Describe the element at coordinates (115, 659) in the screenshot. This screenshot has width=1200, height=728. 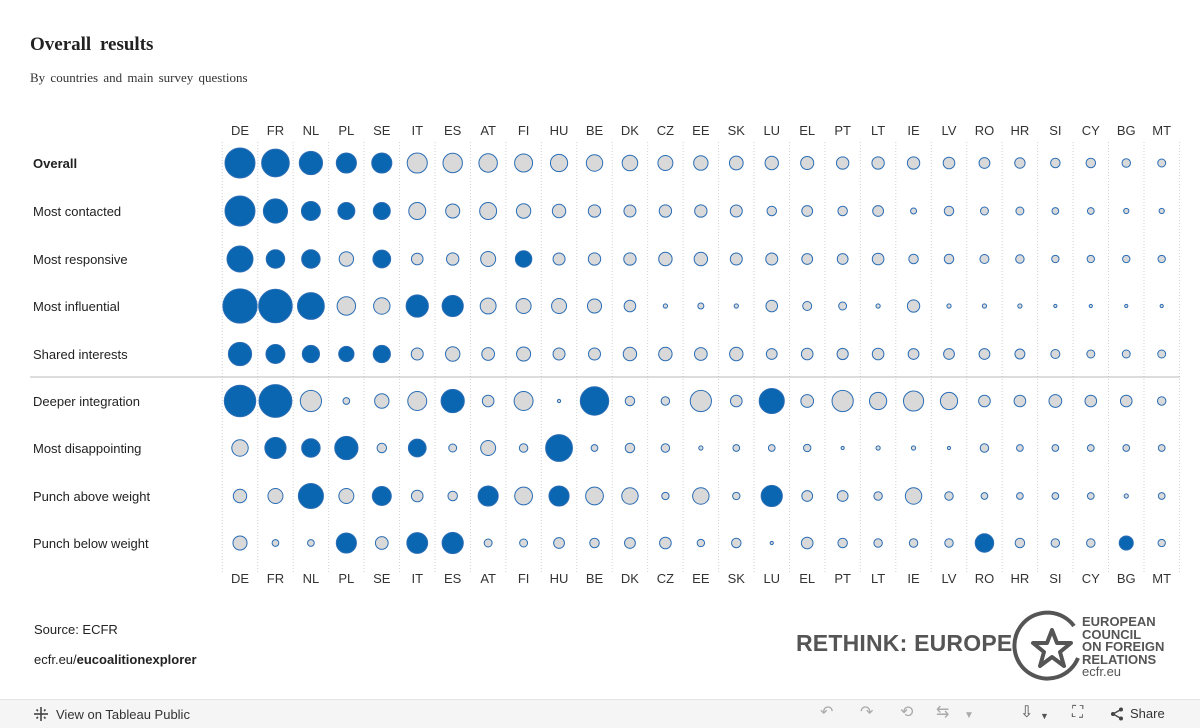
I see `site-link: ecfr.eu/eucoalitionexplorer` at that location.